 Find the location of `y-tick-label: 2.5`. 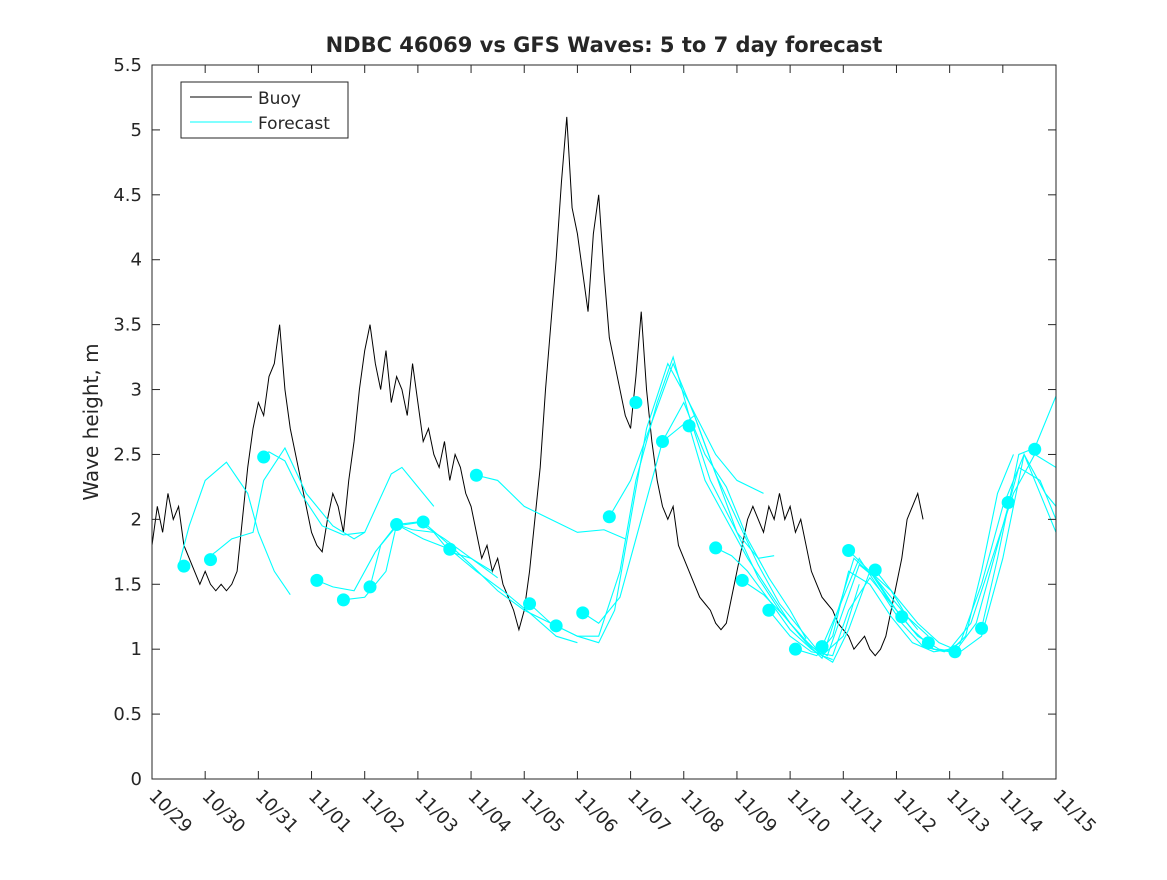

y-tick-label: 2.5 is located at coordinates (127, 454).